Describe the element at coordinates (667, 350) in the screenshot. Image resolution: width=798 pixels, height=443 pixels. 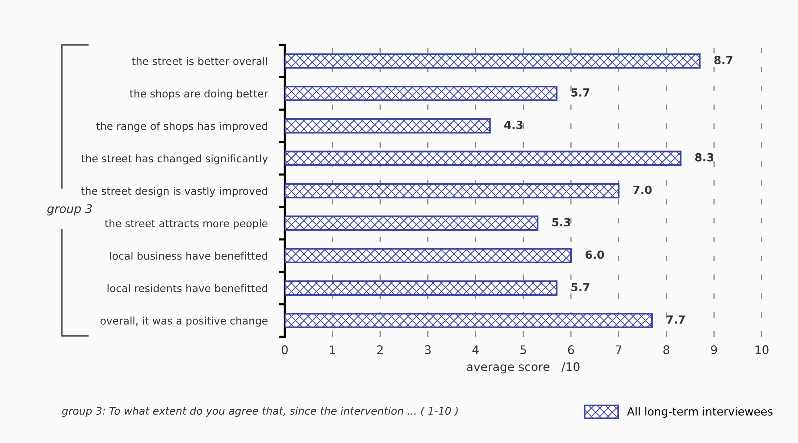
I see `x-tick-label: 8` at that location.